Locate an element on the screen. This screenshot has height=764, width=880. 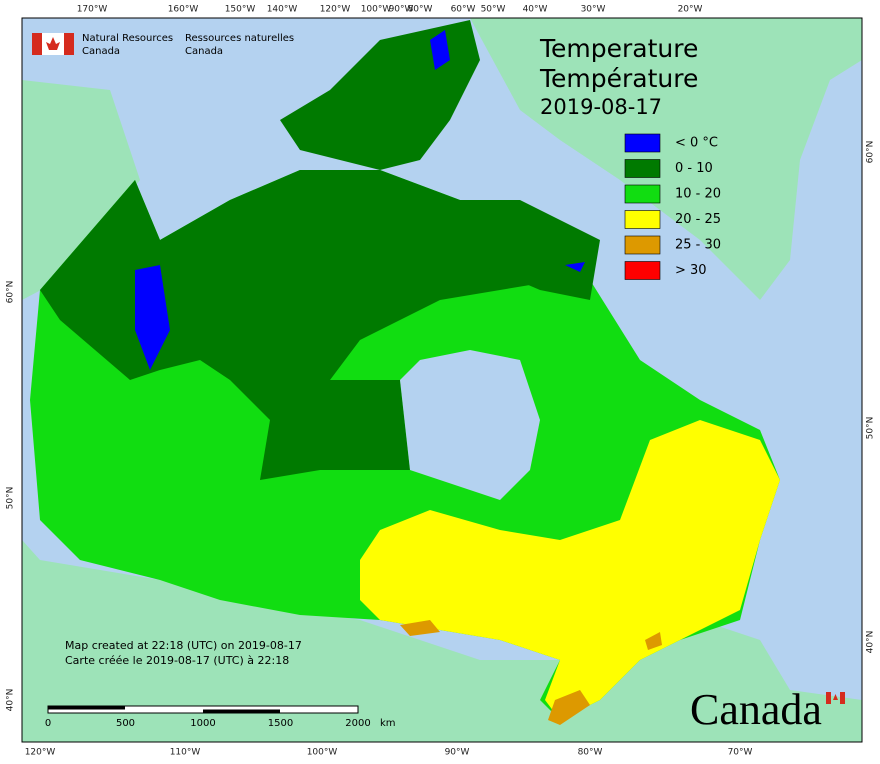
legend-label: 0 - 10 is located at coordinates (694, 168).